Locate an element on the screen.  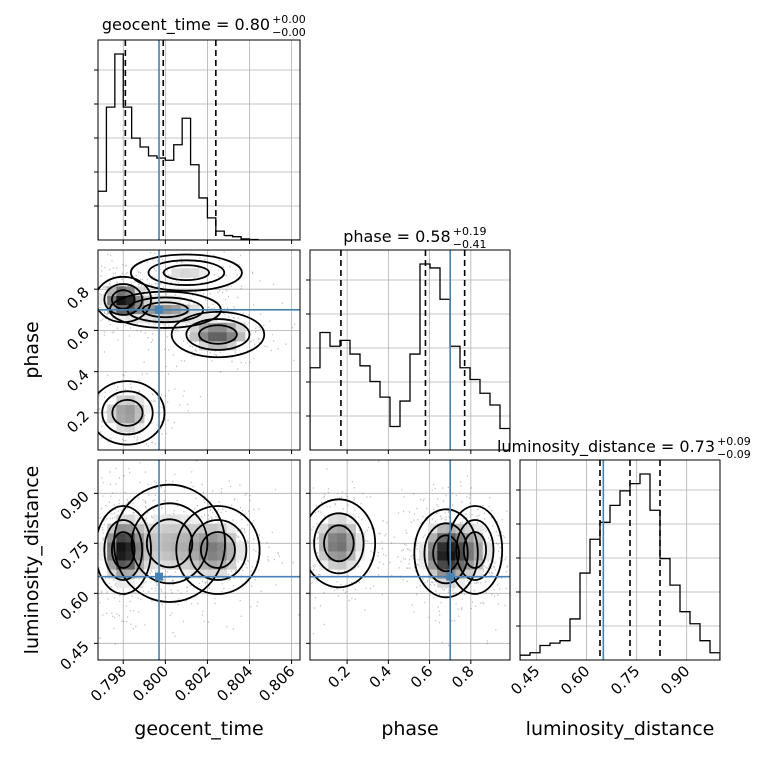
y-tick-label: 0.6 is located at coordinates (78, 340).